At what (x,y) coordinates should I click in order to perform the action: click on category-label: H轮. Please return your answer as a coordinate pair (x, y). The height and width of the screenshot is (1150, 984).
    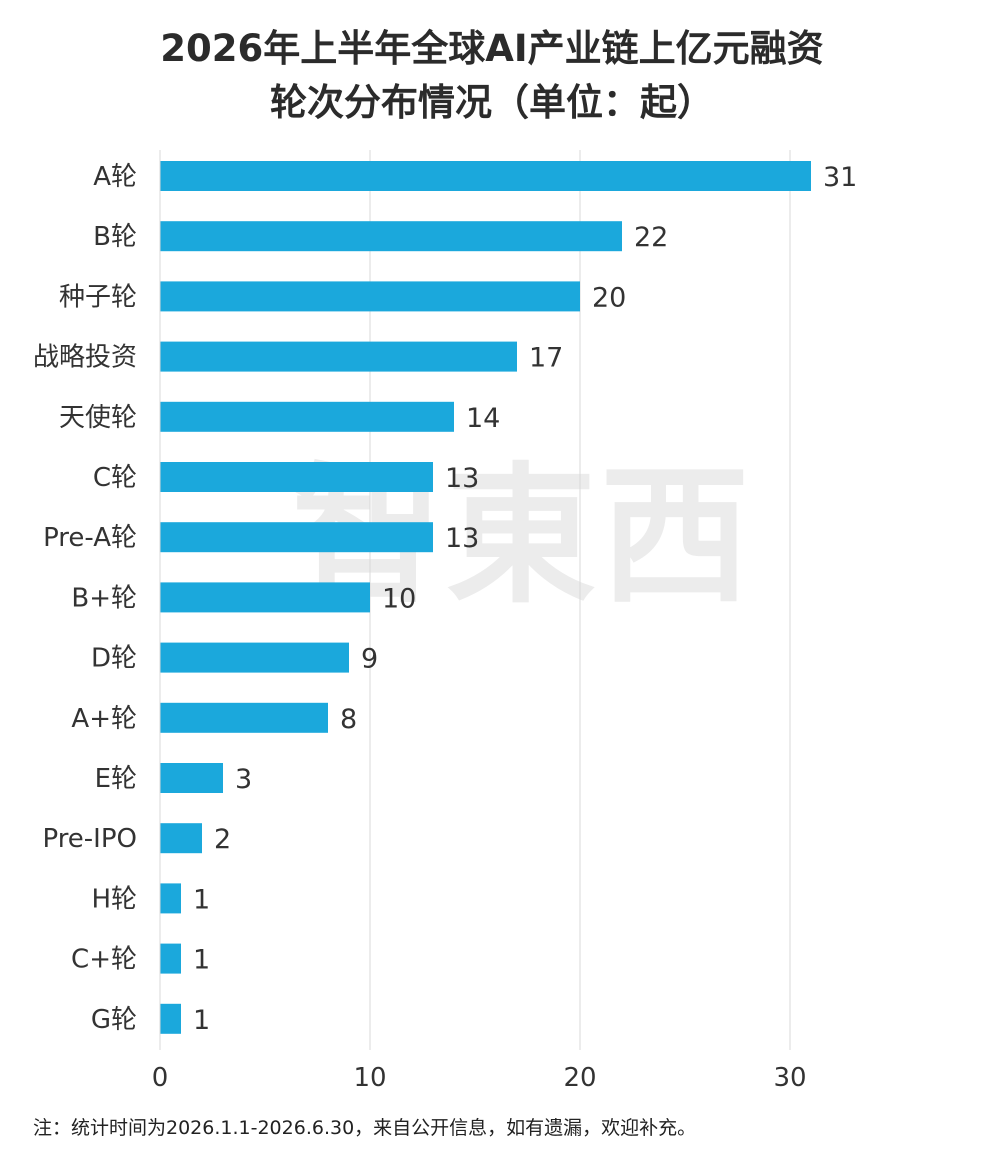
    Looking at the image, I should click on (114, 899).